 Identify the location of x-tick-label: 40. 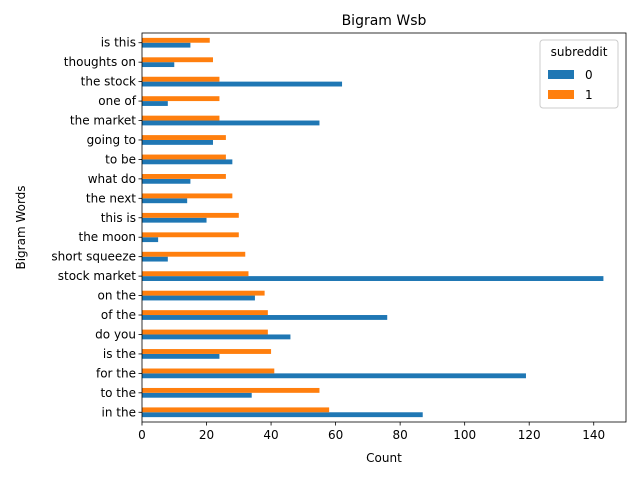
(270, 435).